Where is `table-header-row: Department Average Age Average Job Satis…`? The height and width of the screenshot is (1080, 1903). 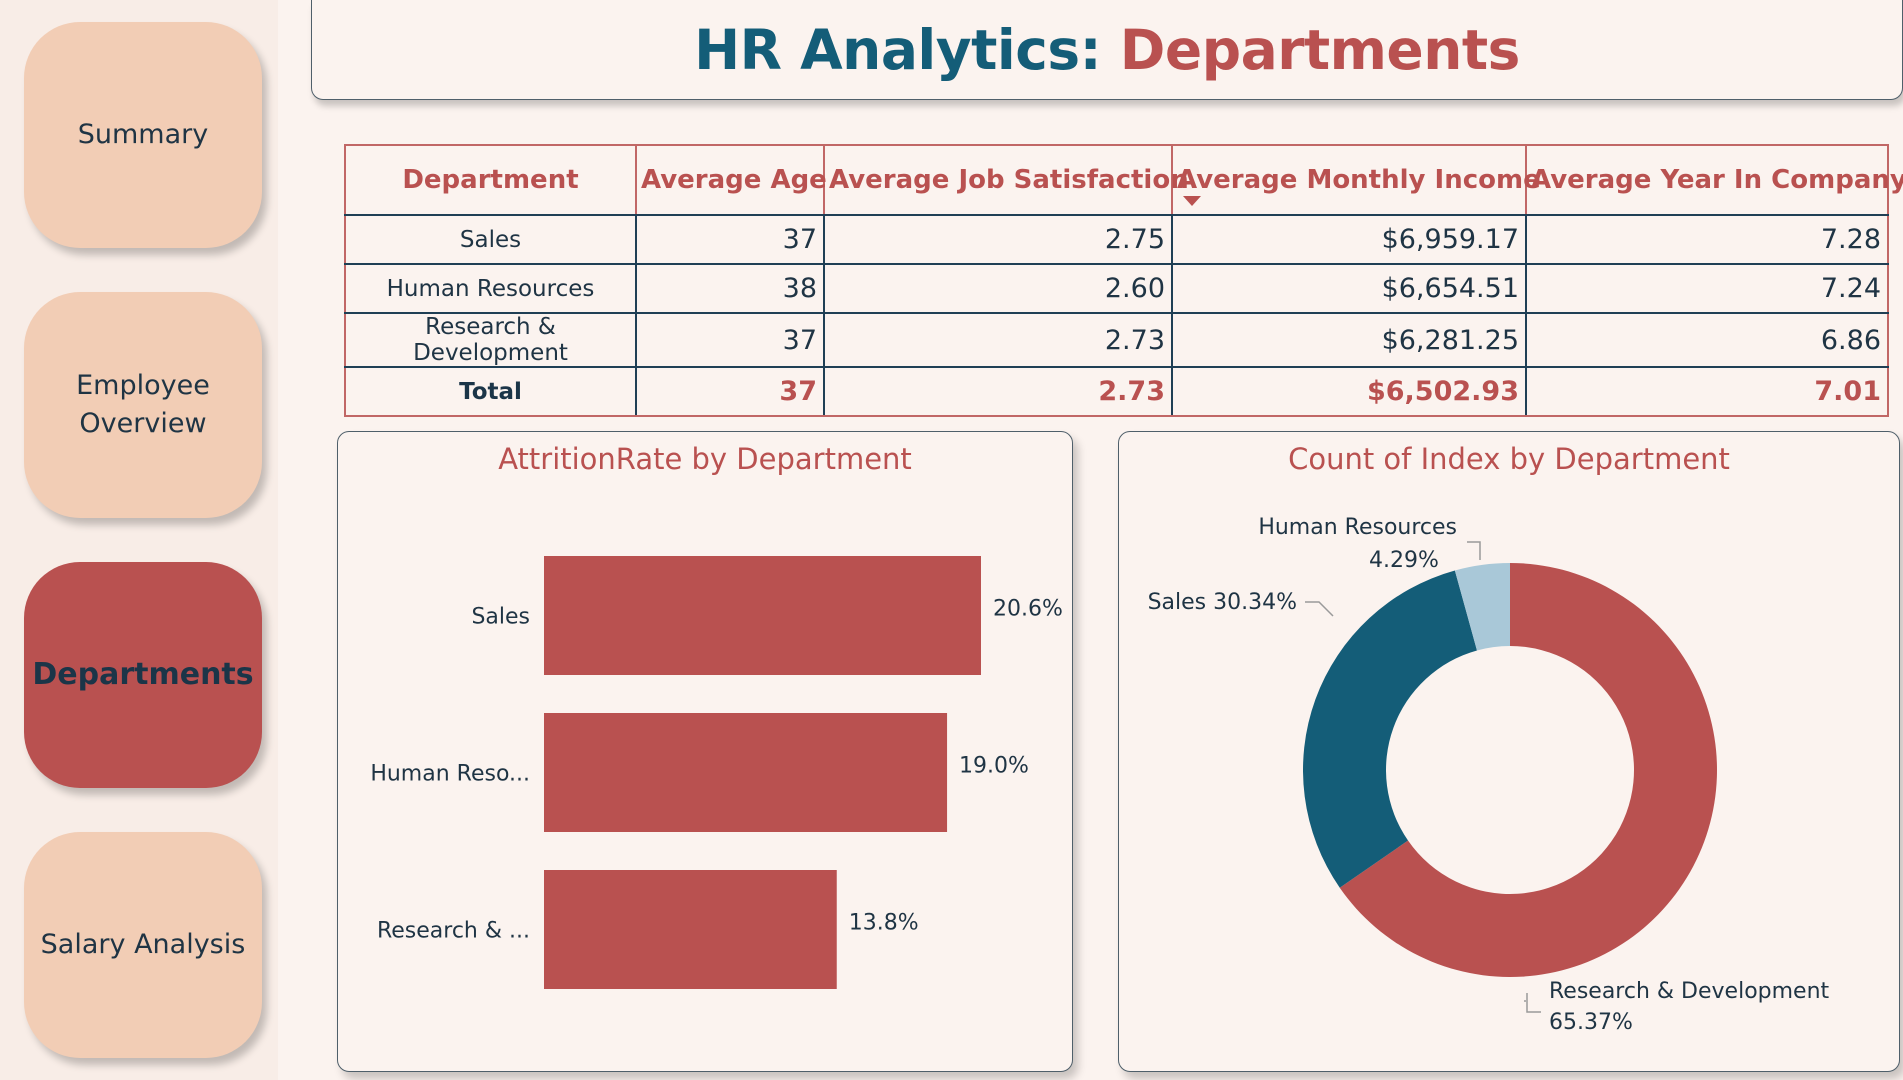
table-header-row: Department Average Age Average Job Satis… is located at coordinates (1123, 180).